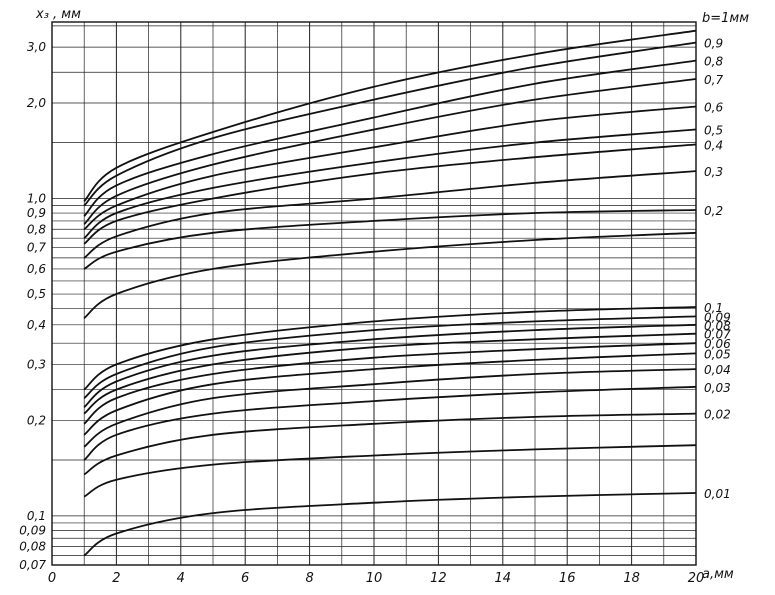  I want to click on y-tick-label: 3,0, so click(36, 47).